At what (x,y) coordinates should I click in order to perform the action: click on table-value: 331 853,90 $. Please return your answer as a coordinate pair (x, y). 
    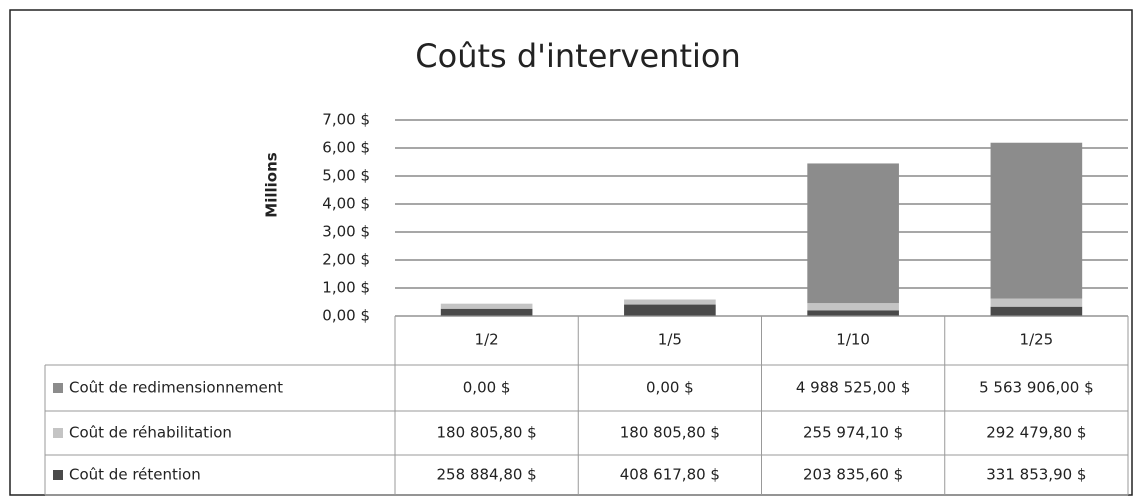
    Looking at the image, I should click on (1036, 475).